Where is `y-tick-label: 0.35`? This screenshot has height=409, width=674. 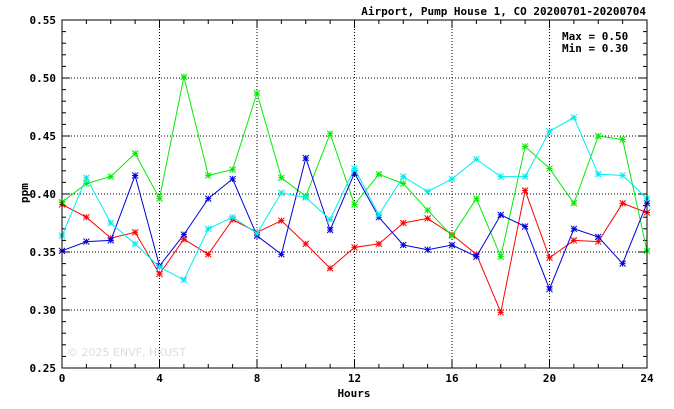 y-tick-label: 0.35 is located at coordinates (43, 252).